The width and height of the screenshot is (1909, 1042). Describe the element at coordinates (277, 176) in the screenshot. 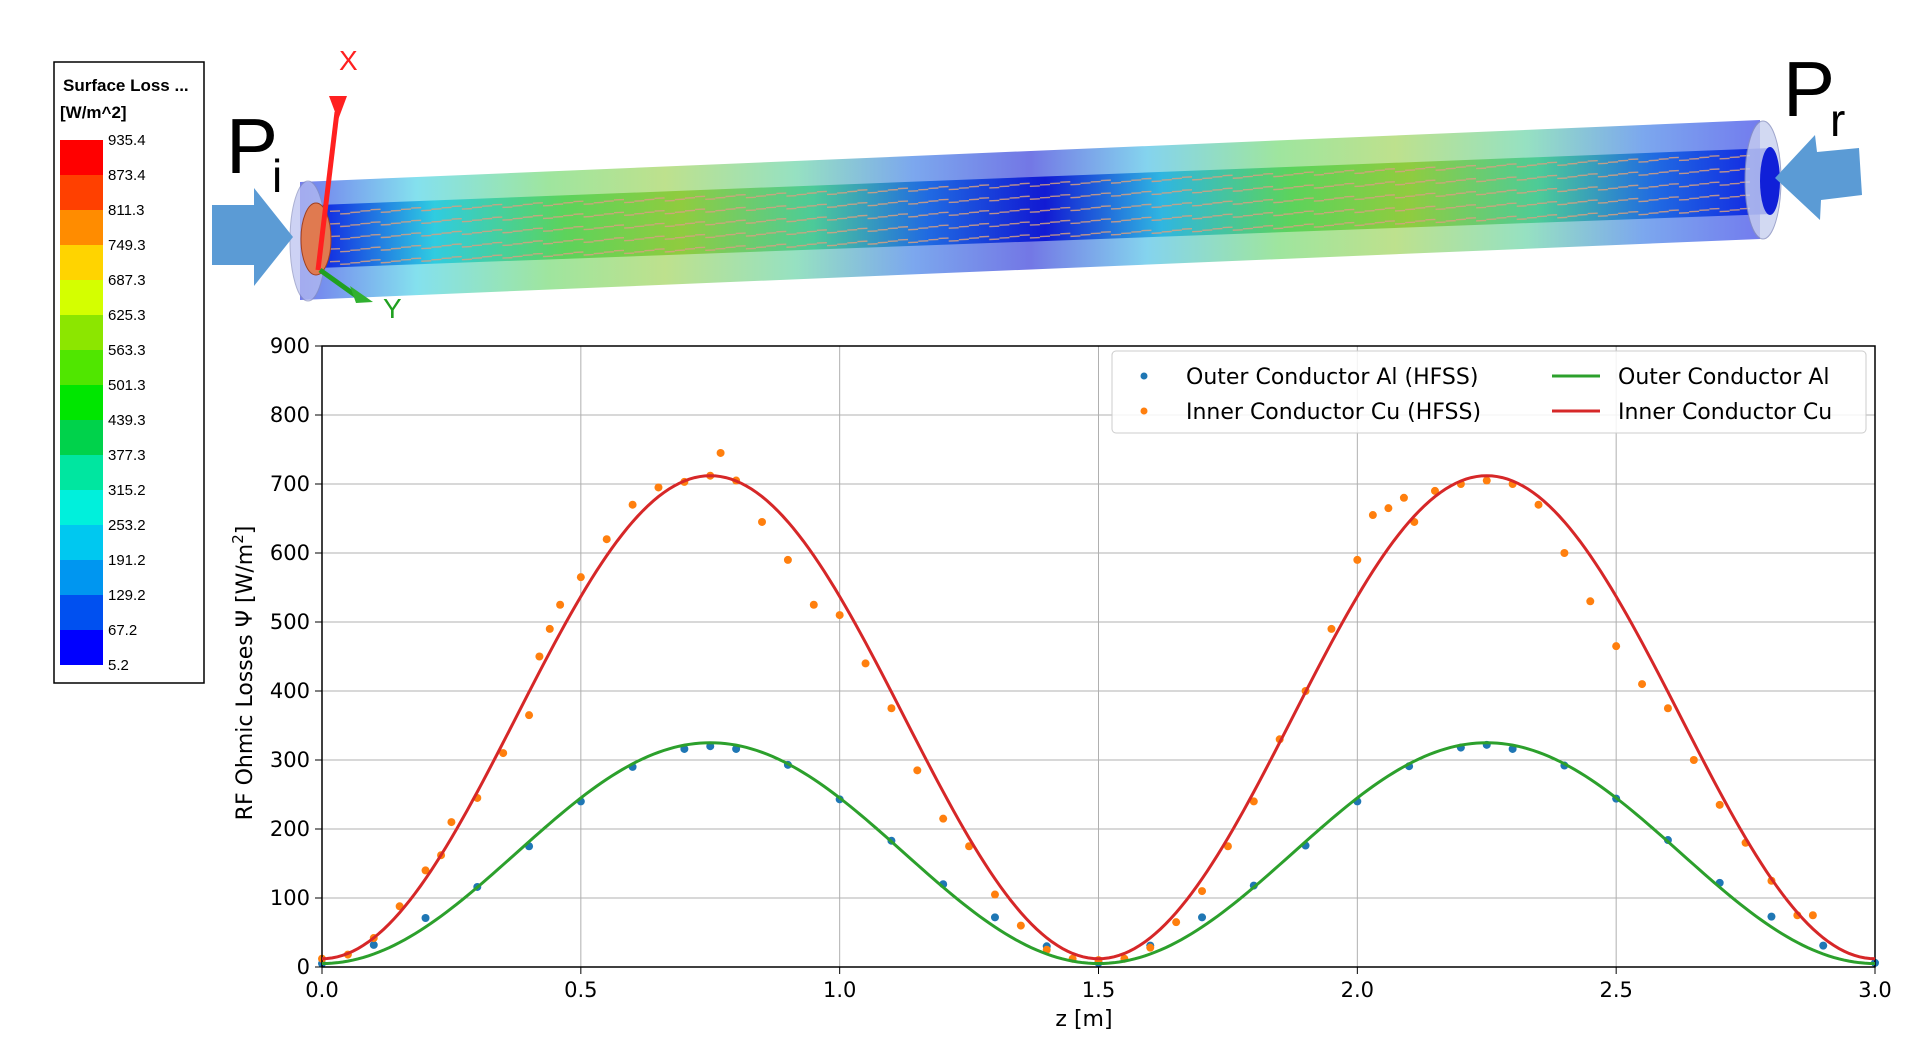

I see `p-input-subscript: i` at that location.